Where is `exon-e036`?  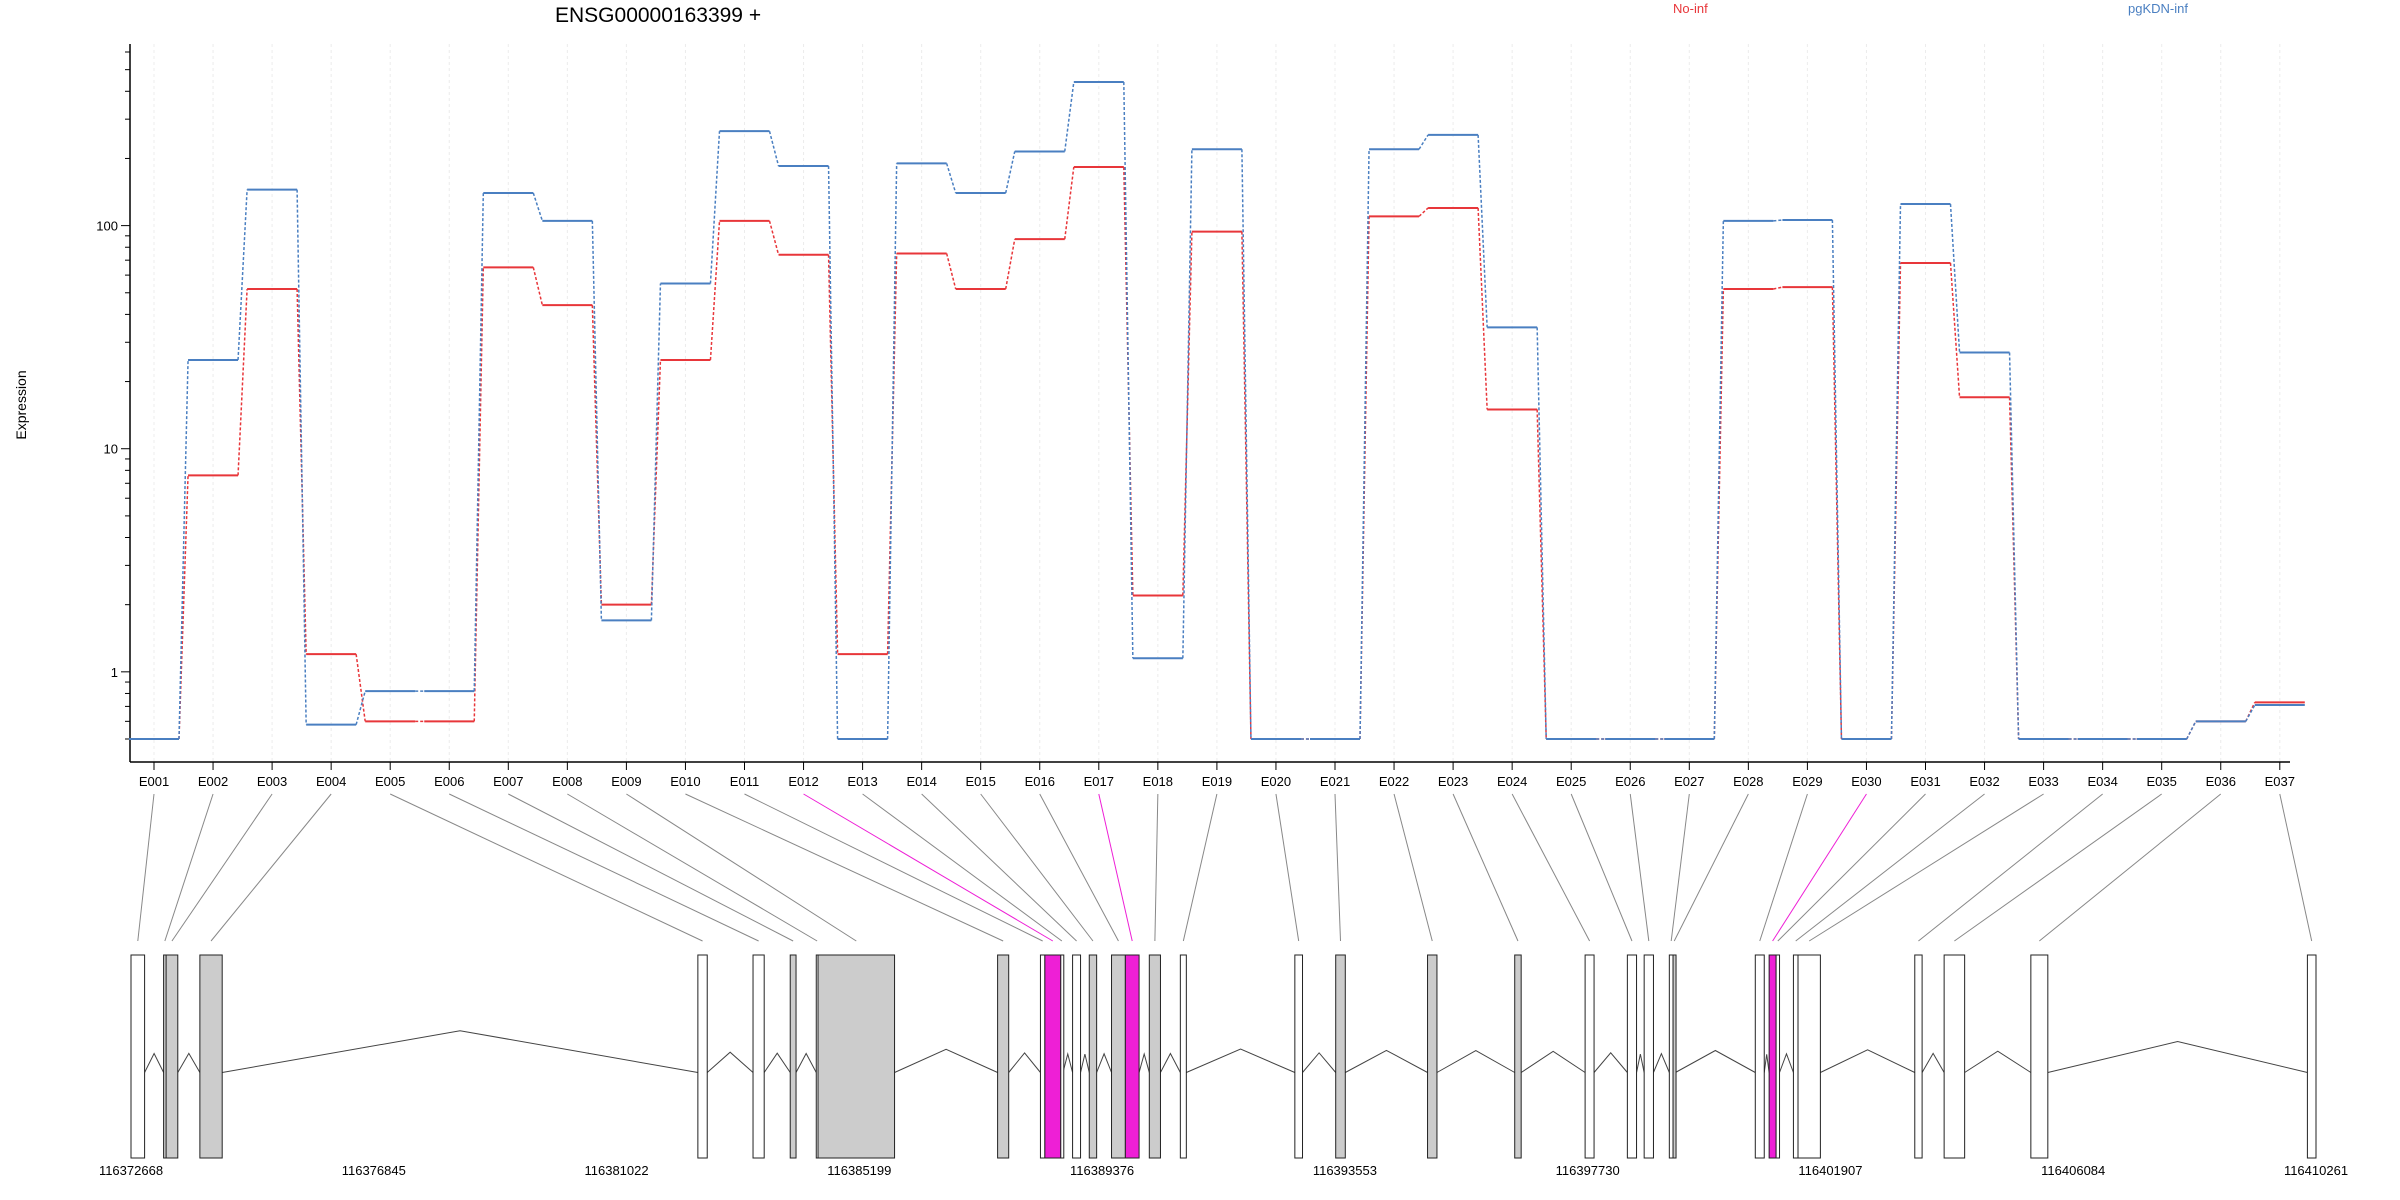
exon-e036 is located at coordinates (2039, 1056).